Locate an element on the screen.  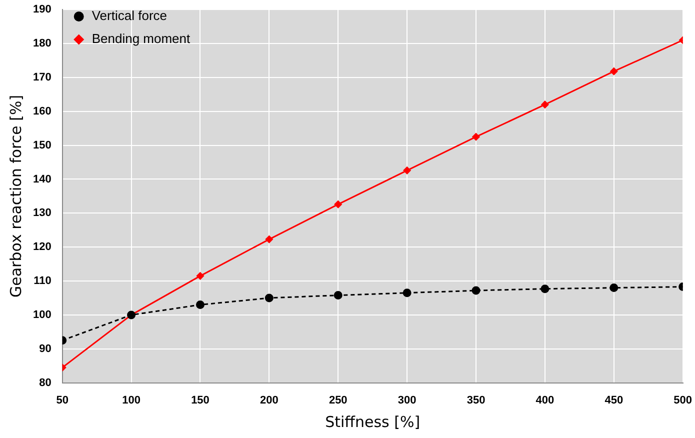
x-tick-label: 500 is located at coordinates (683, 400).